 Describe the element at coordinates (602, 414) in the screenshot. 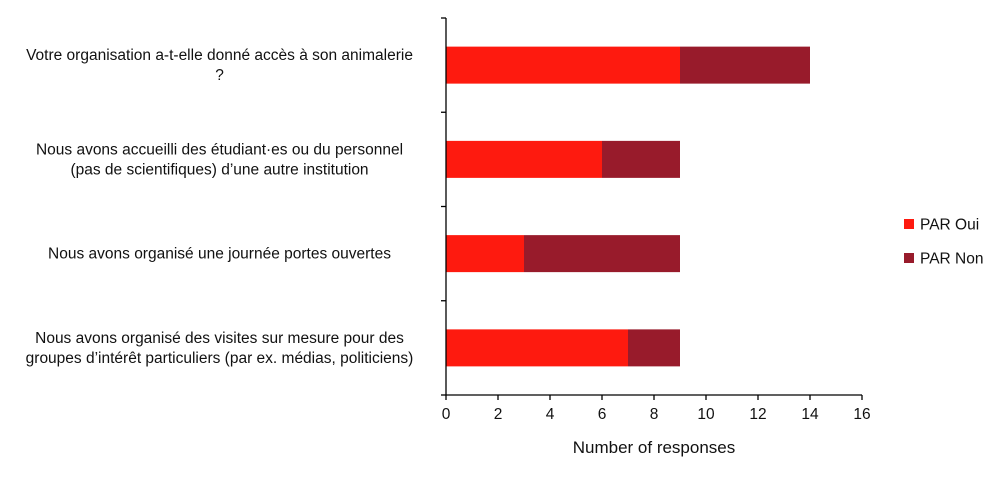

I see `x-tick-label: 6` at that location.